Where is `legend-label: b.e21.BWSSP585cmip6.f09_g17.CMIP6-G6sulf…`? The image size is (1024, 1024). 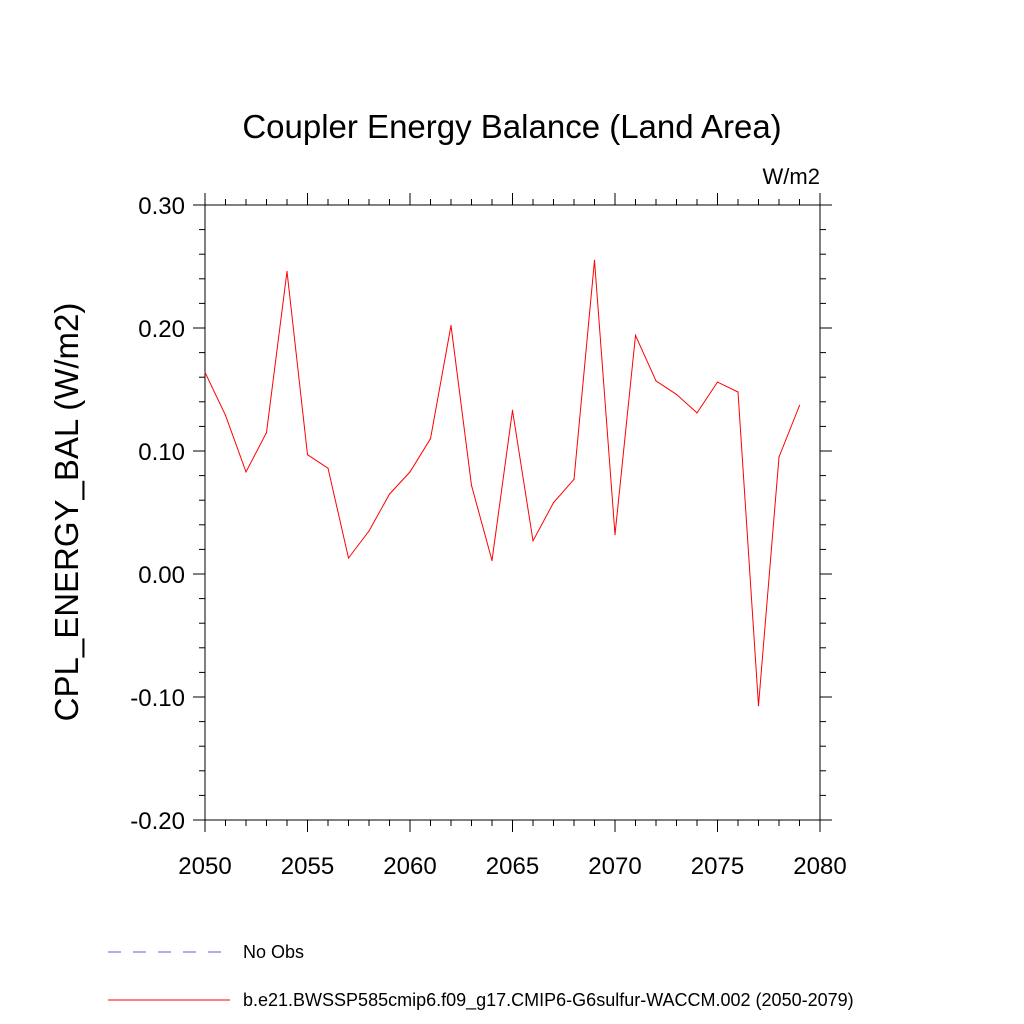
legend-label: b.e21.BWSSP585cmip6.f09_g17.CMIP6-G6sulf… is located at coordinates (548, 1000).